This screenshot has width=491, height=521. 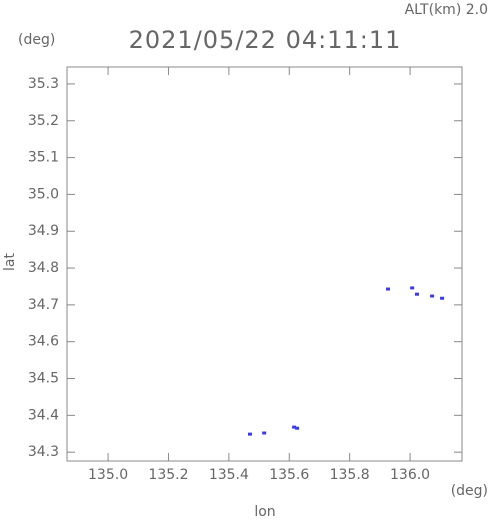 I want to click on y-unit: (deg), so click(x=36, y=40).